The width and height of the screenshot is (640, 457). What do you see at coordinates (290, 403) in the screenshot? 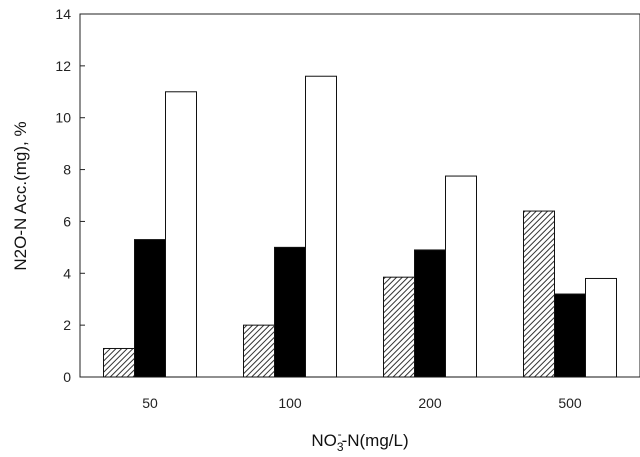
I see `x-tick-label: 100` at bounding box center [290, 403].